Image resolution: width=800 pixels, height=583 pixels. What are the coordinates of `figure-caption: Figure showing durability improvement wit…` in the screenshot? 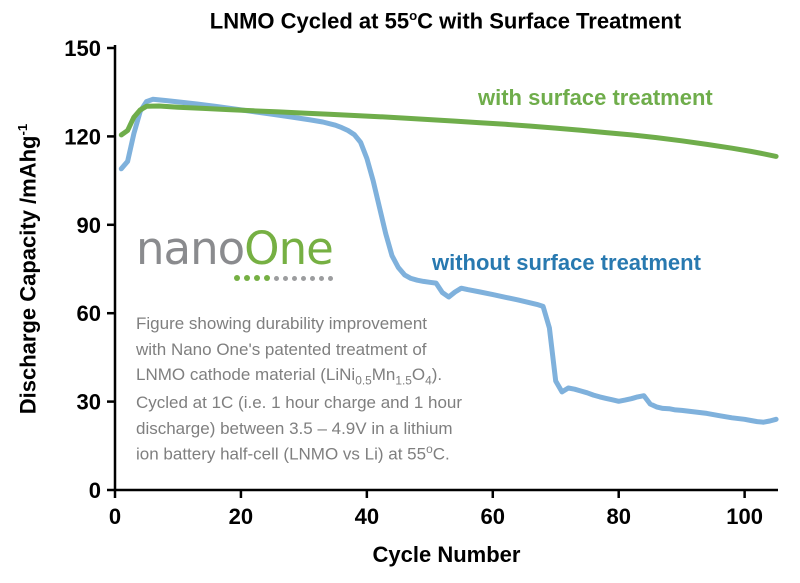 It's located at (311, 389).